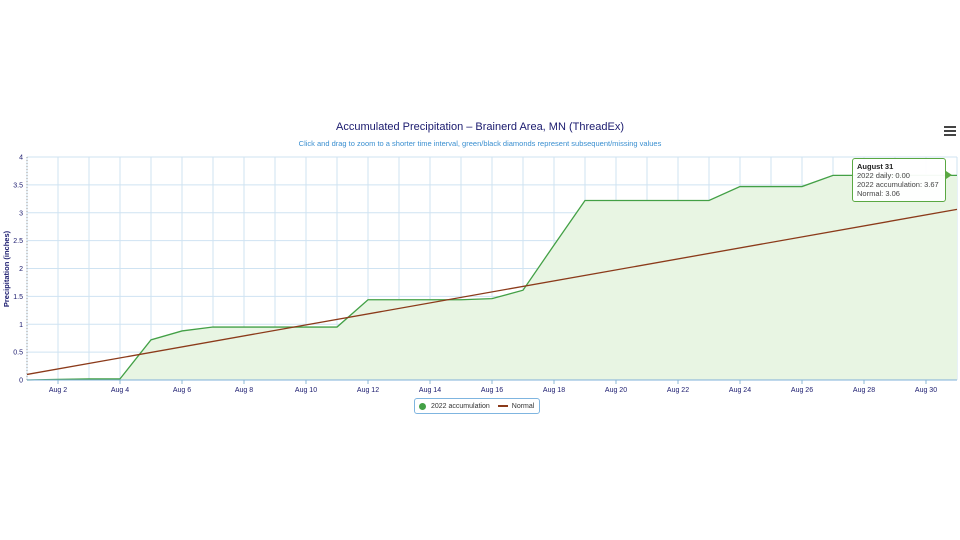  Describe the element at coordinates (21, 325) in the screenshot. I see `y-tick-label: 1` at that location.